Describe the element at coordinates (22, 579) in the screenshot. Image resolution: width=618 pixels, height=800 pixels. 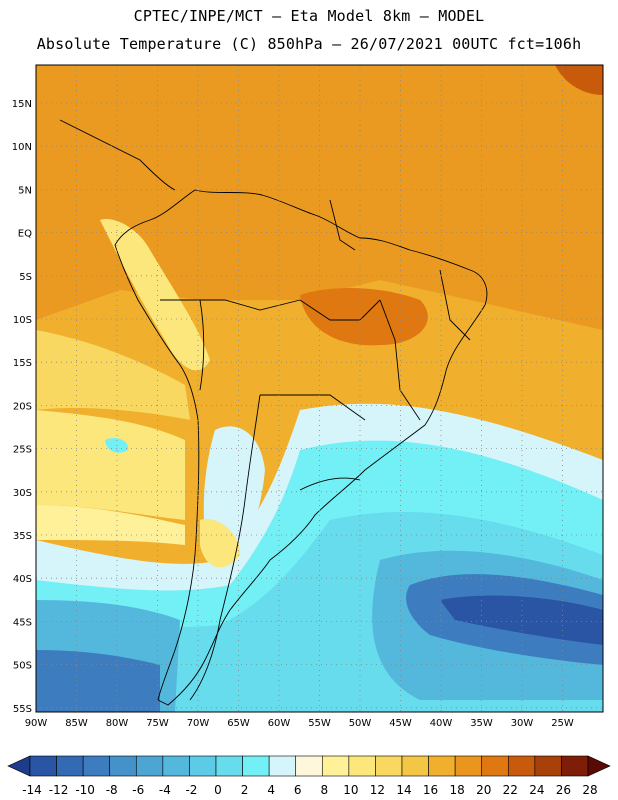
I see `lat-label: 40S` at that location.